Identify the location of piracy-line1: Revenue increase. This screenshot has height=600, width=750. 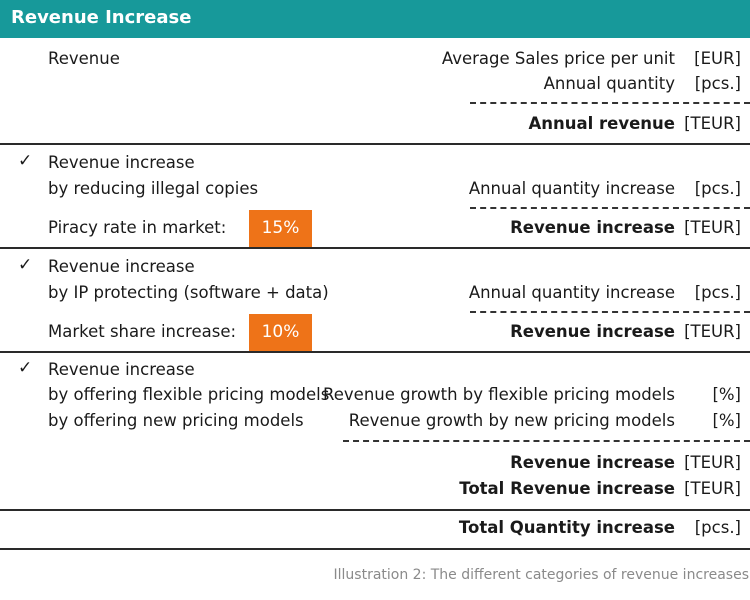
(121, 162).